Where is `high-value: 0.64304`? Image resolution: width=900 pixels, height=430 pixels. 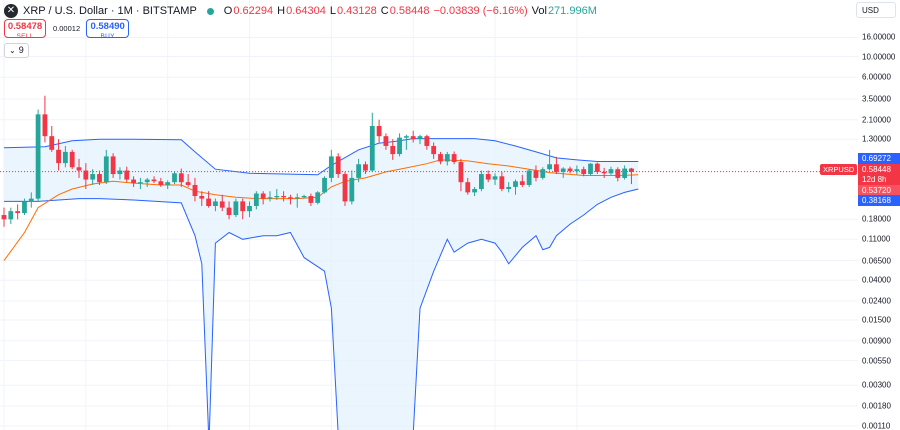
high-value: 0.64304 is located at coordinates (306, 11).